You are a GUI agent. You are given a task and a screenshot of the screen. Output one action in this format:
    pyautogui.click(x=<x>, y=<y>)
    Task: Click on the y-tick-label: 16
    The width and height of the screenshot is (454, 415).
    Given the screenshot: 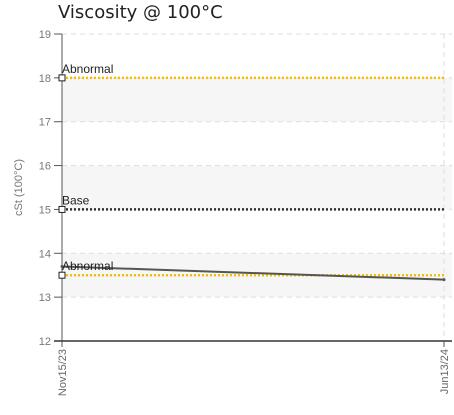 What is the action you would take?
    pyautogui.click(x=45, y=167)
    